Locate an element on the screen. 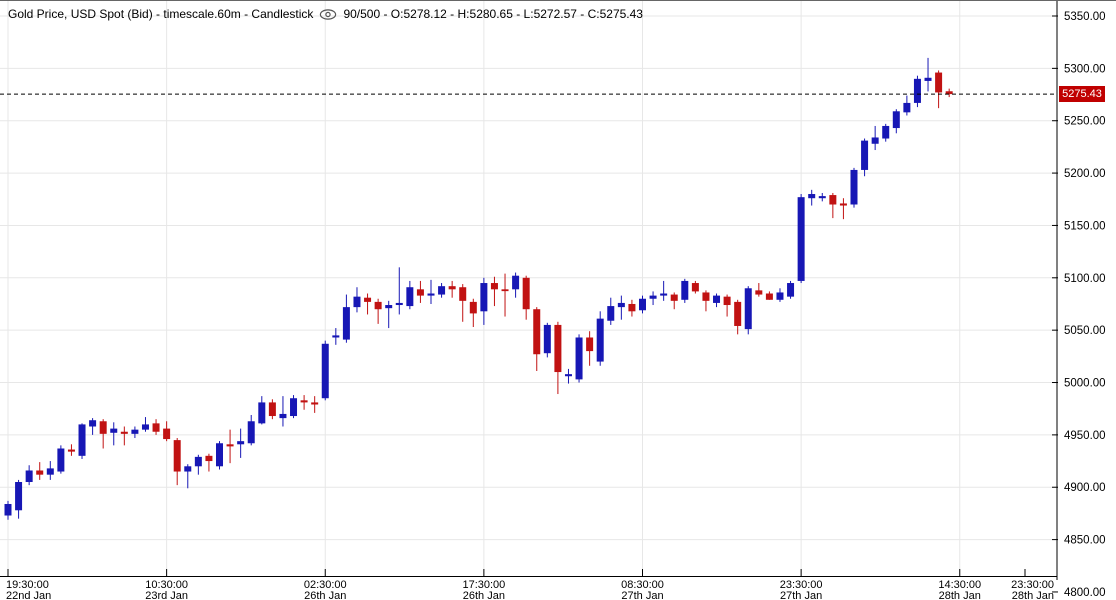 The image size is (1116, 600). y-axis-label: 5300.00 is located at coordinates (1085, 69).